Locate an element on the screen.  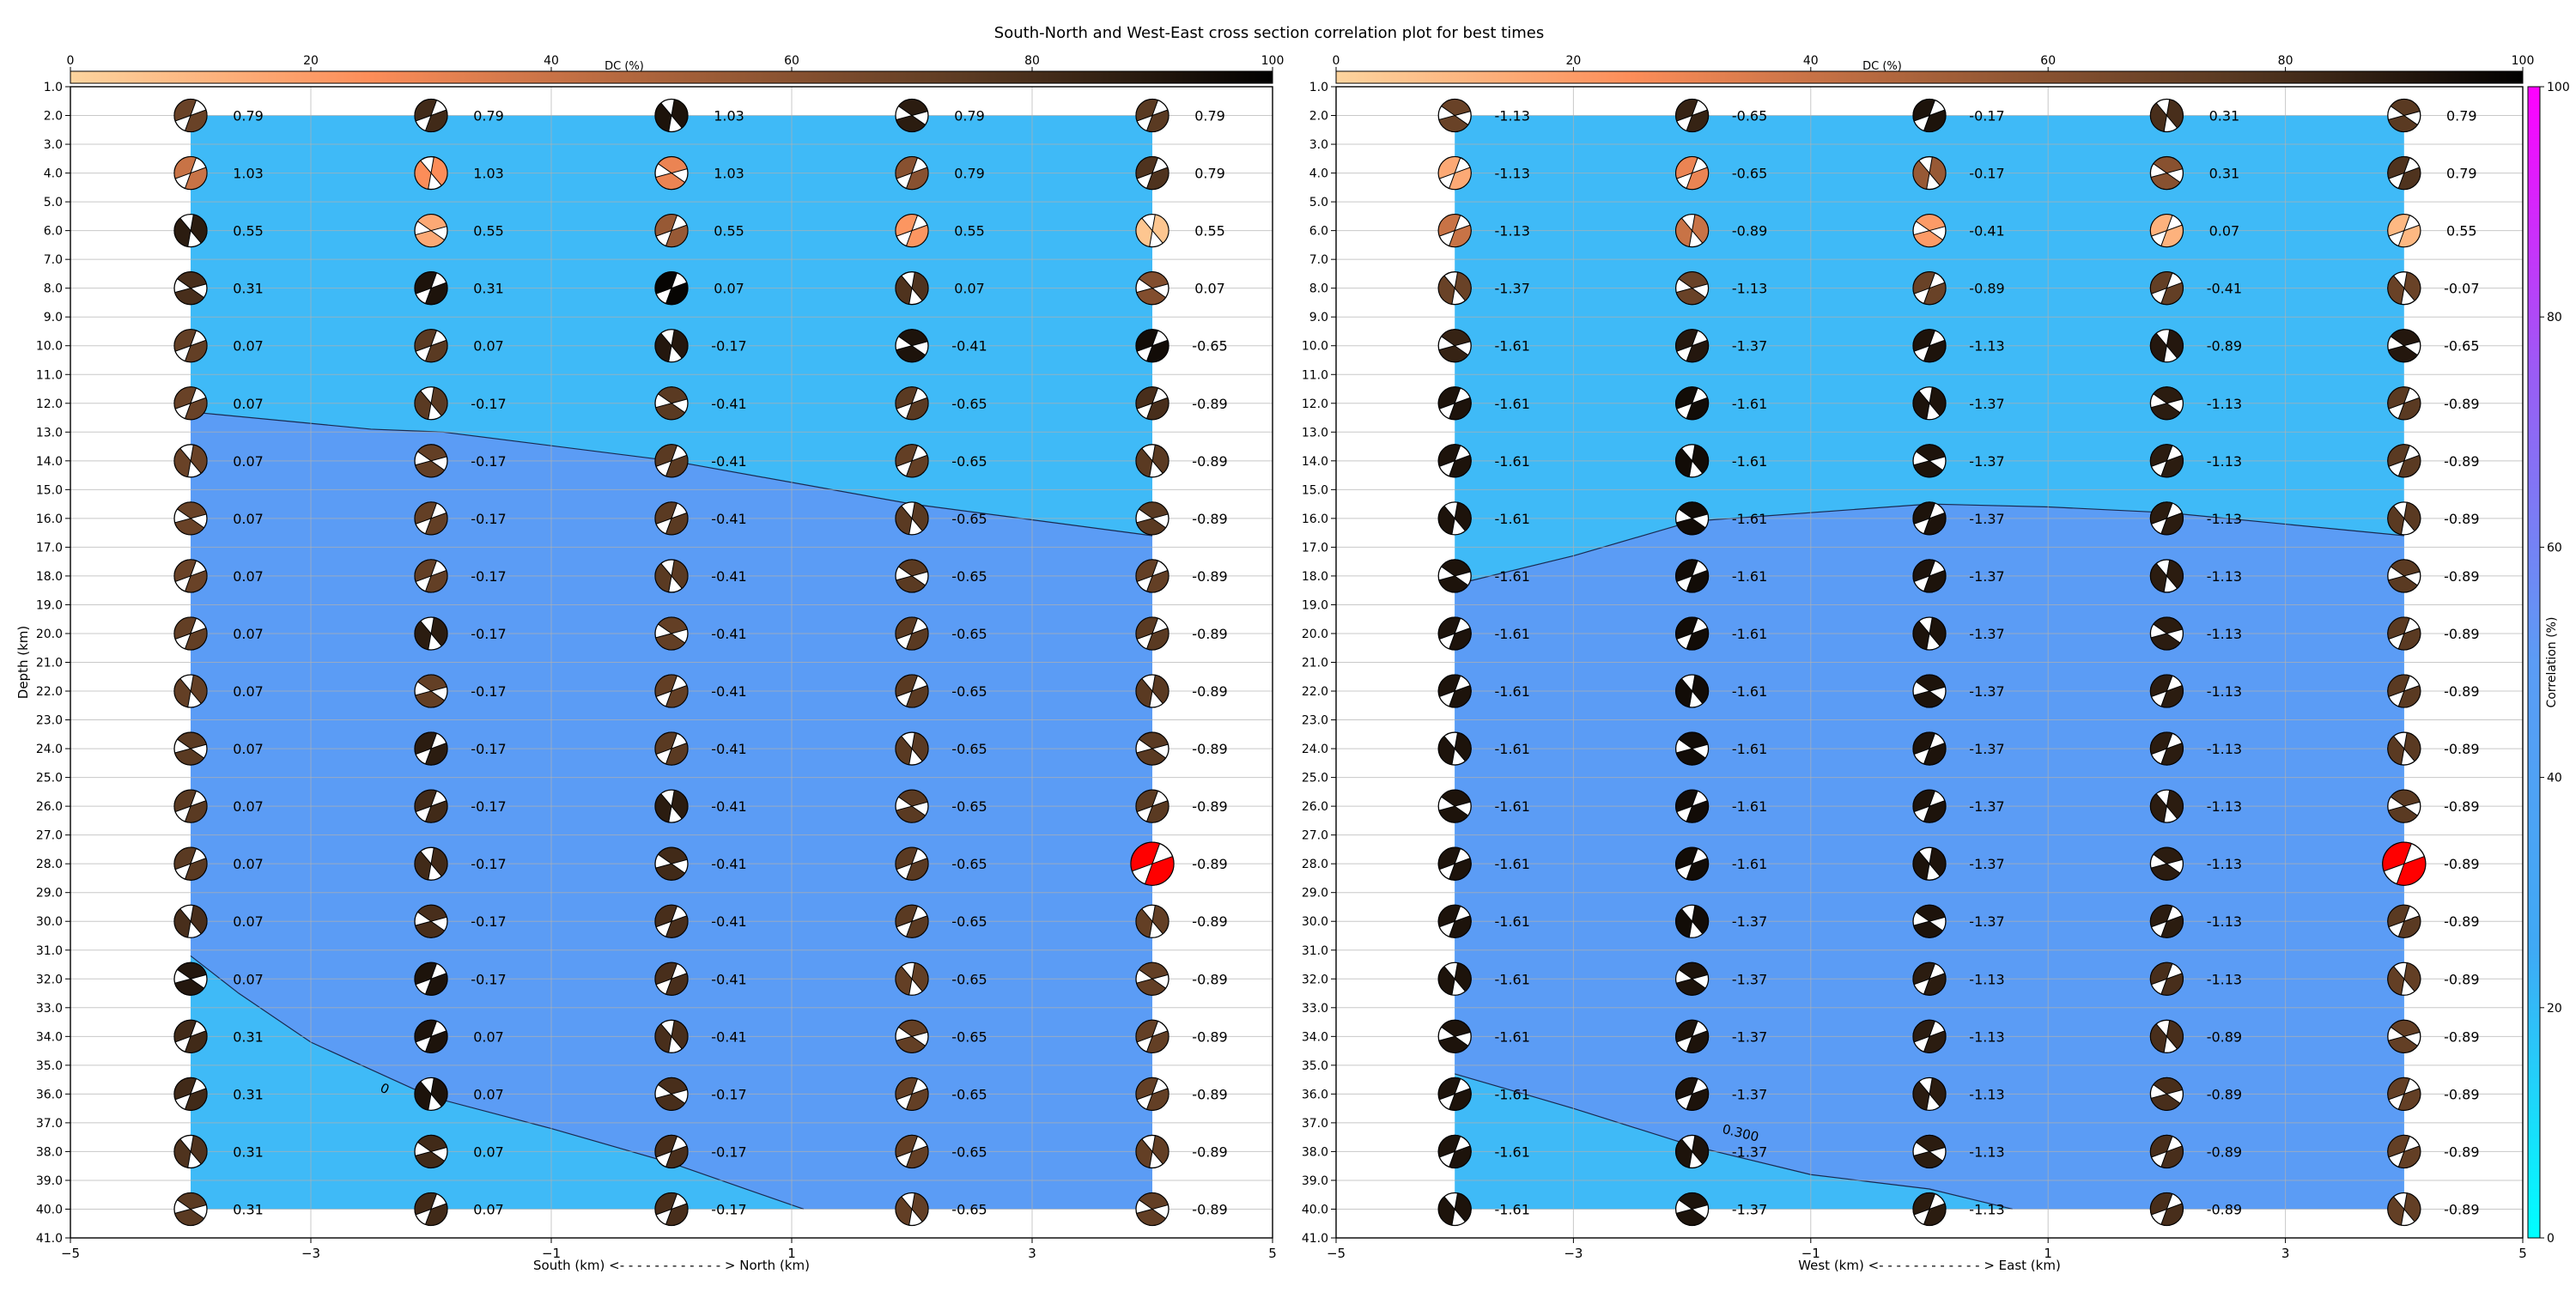
y-tick-label: 33.0 is located at coordinates (49, 1009).